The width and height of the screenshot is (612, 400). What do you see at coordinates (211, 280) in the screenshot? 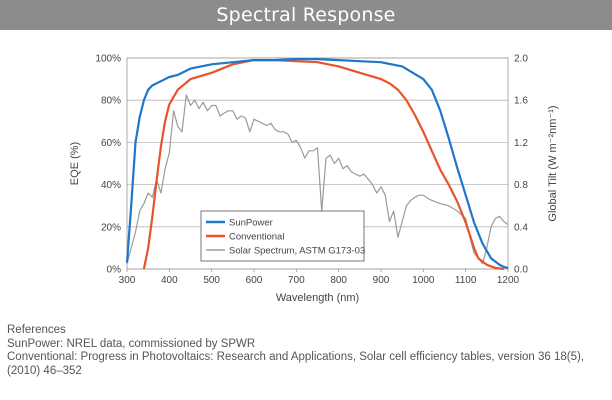
I see `x-tick-label: 500` at bounding box center [211, 280].